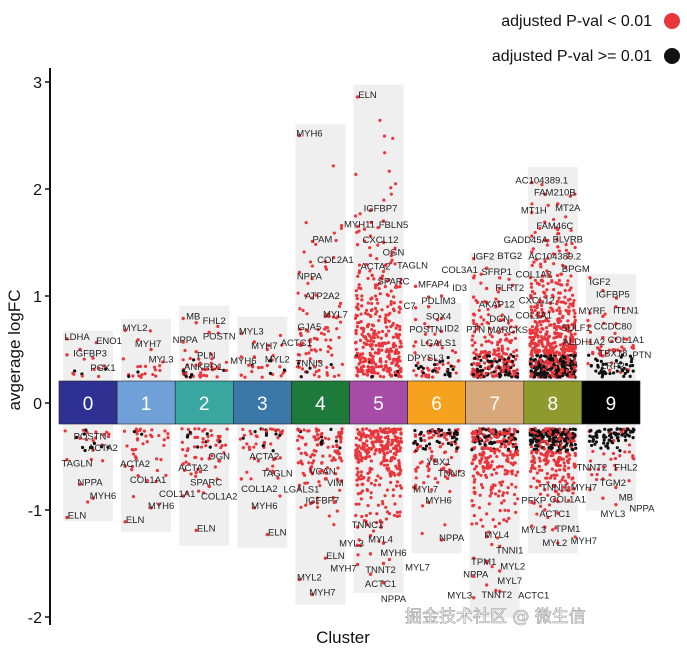 The image size is (687, 648). What do you see at coordinates (438, 501) in the screenshot?
I see `gene-label: MYH6` at bounding box center [438, 501].